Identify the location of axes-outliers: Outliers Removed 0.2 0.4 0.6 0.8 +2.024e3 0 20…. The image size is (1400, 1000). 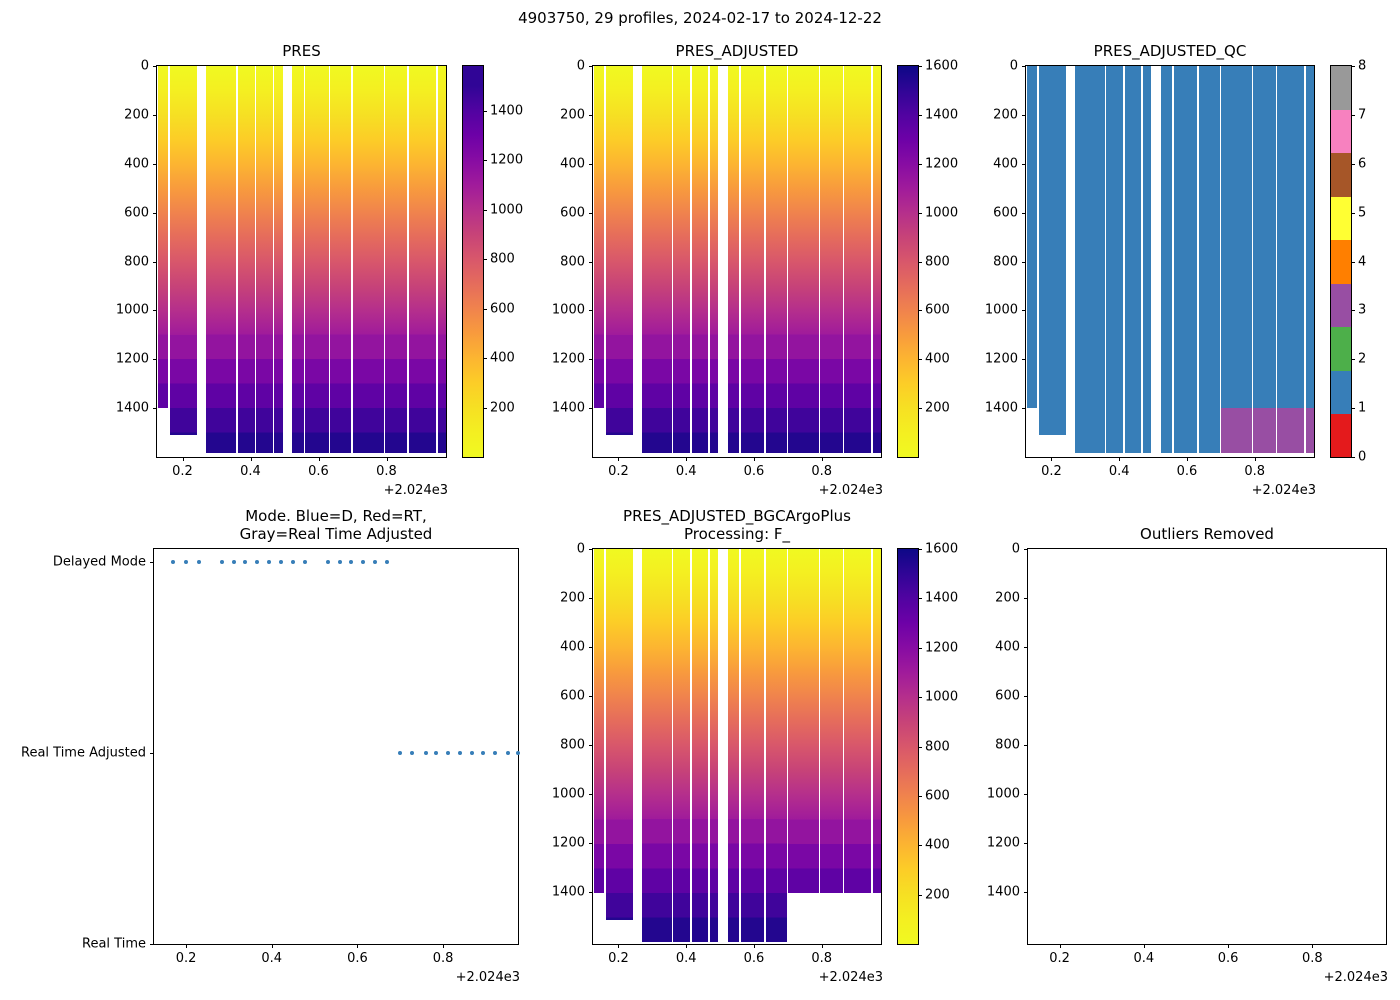
(1187, 755).